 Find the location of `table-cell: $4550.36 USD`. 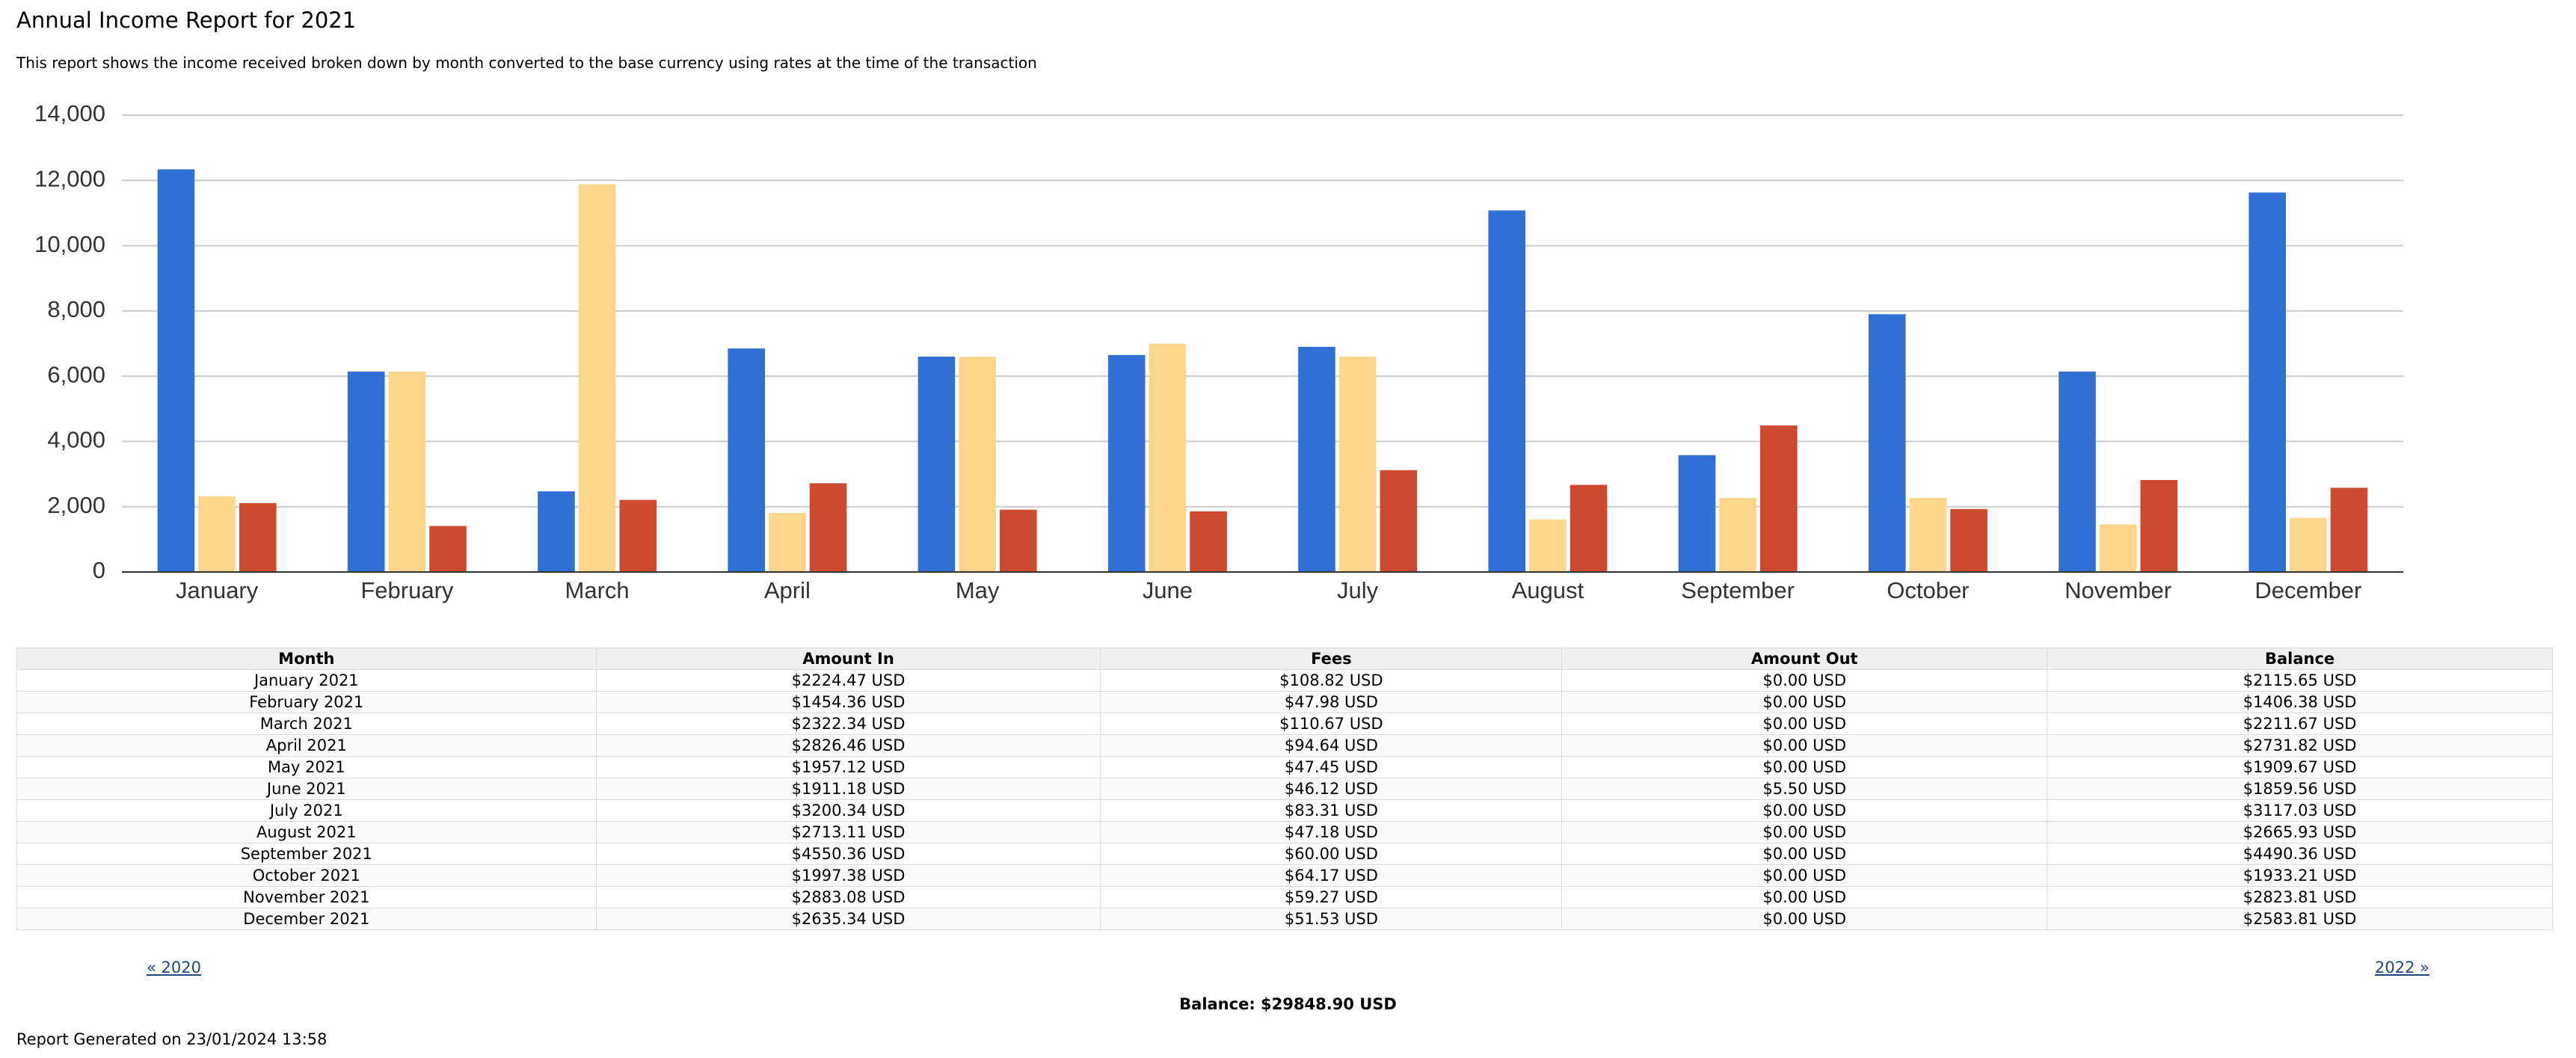

table-cell: $4550.36 USD is located at coordinates (848, 854).